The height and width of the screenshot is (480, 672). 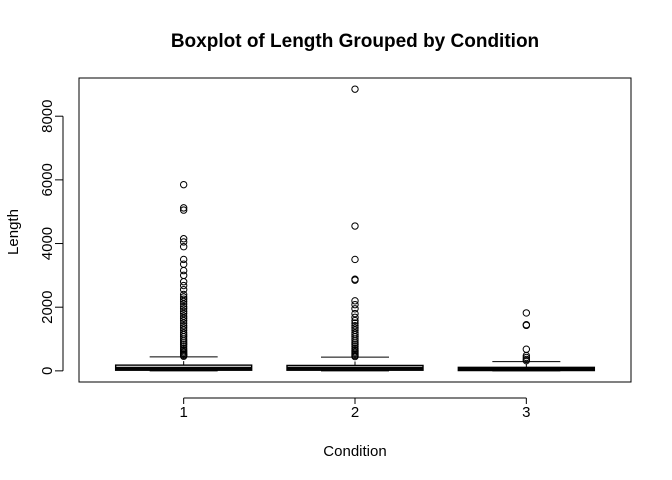 What do you see at coordinates (47, 116) in the screenshot?
I see `y-tick-label: 8000` at bounding box center [47, 116].